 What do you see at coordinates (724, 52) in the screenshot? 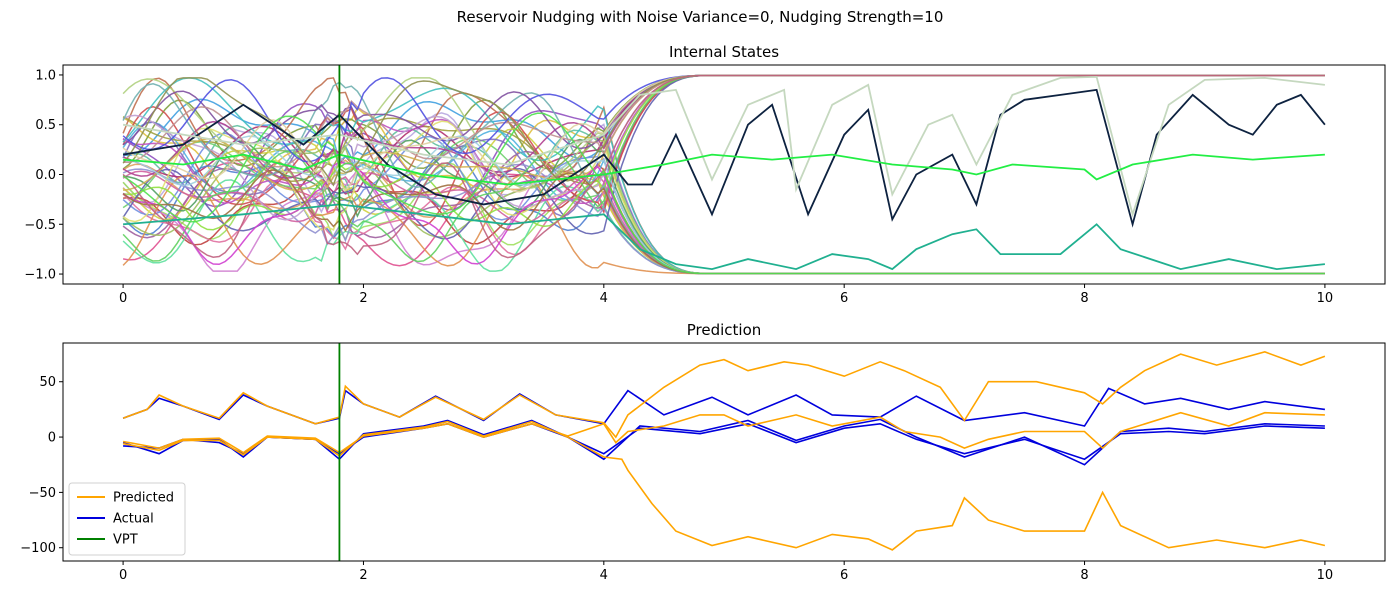
I see `axes-title: Internal States` at bounding box center [724, 52].